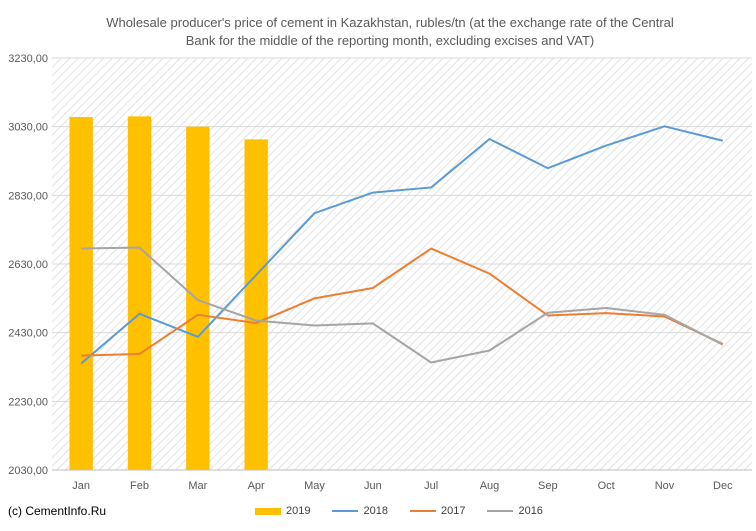 The image size is (756, 531). Describe the element at coordinates (282, 511) in the screenshot. I see `legend-item-2019: 2019` at that location.